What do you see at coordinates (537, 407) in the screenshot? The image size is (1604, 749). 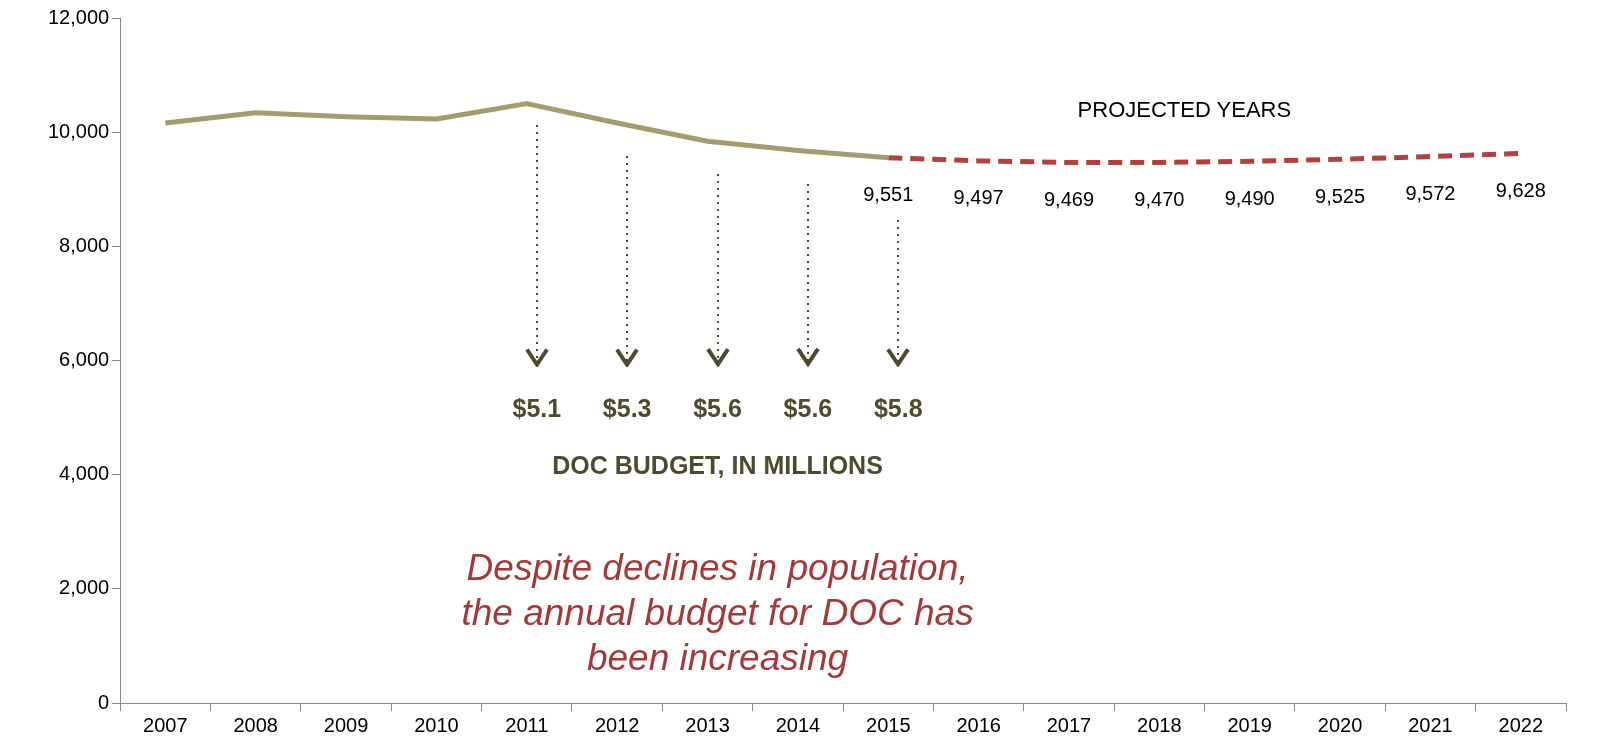 I see `annotation: $5.1` at bounding box center [537, 407].